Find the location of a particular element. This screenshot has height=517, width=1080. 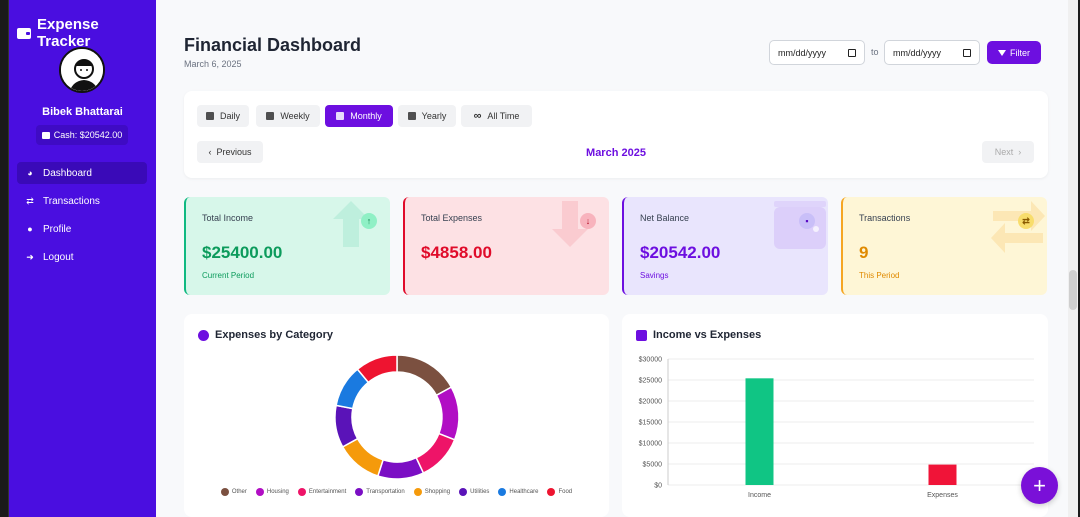

stat-sub: Savings is located at coordinates (654, 275).